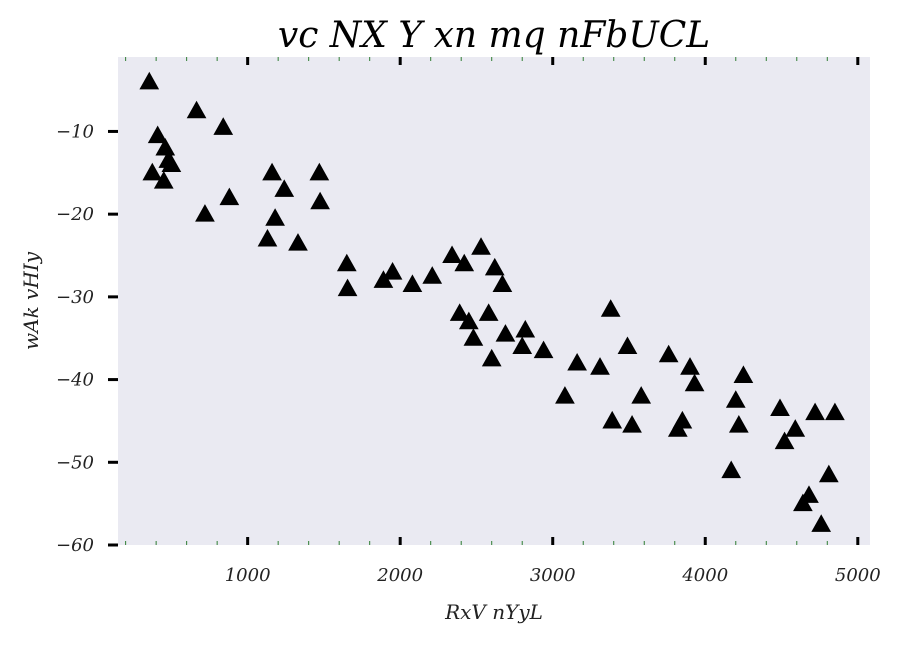  What do you see at coordinates (399, 575) in the screenshot?
I see `x-tick-label: 2000` at bounding box center [399, 575].